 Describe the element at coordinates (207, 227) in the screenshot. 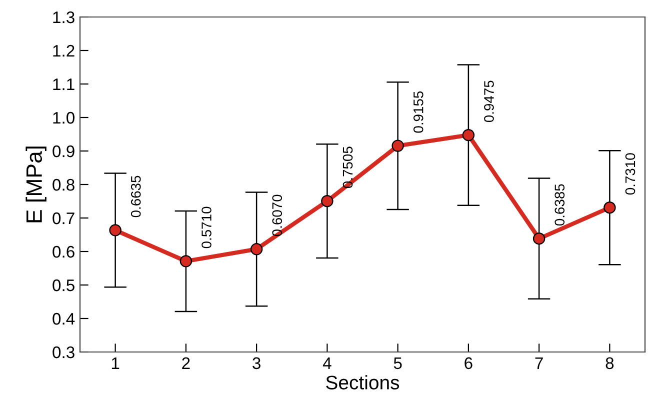

I see `data-label: 0.5710` at that location.